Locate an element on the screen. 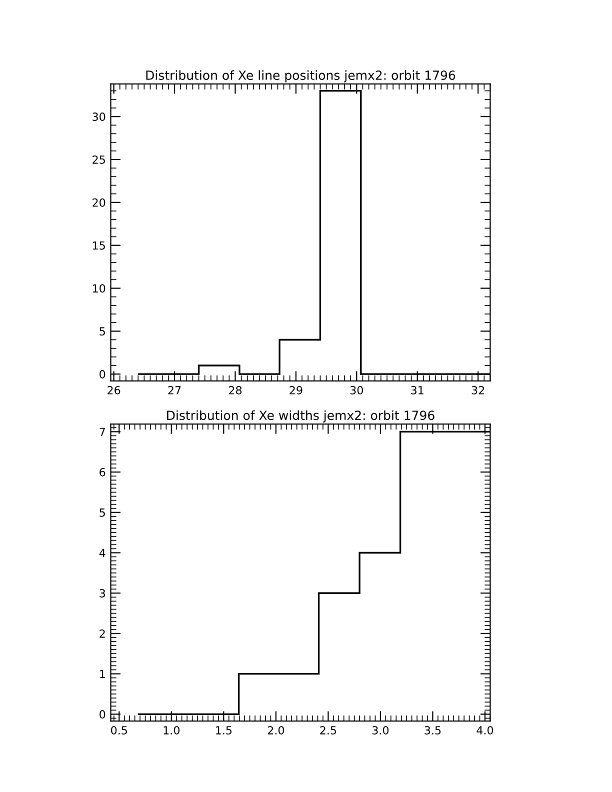  y-tick-label: 25 is located at coordinates (98, 159).